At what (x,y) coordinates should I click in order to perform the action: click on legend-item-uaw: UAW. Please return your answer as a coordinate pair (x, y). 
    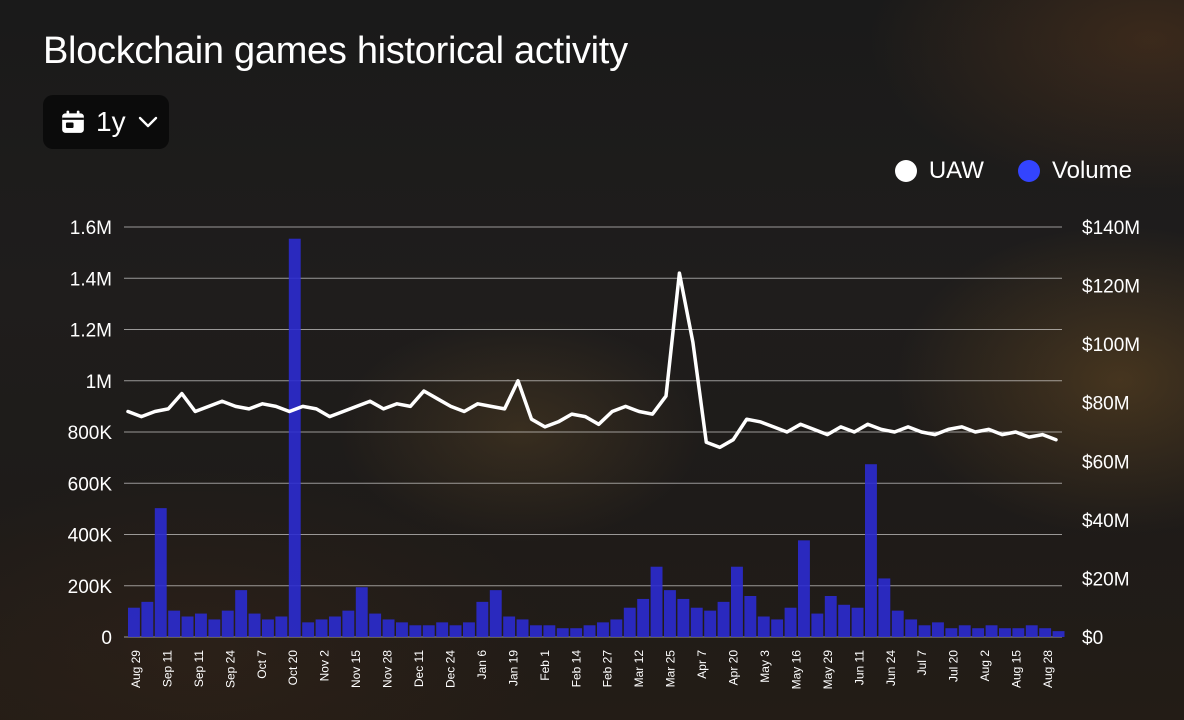
    Looking at the image, I should click on (939, 171).